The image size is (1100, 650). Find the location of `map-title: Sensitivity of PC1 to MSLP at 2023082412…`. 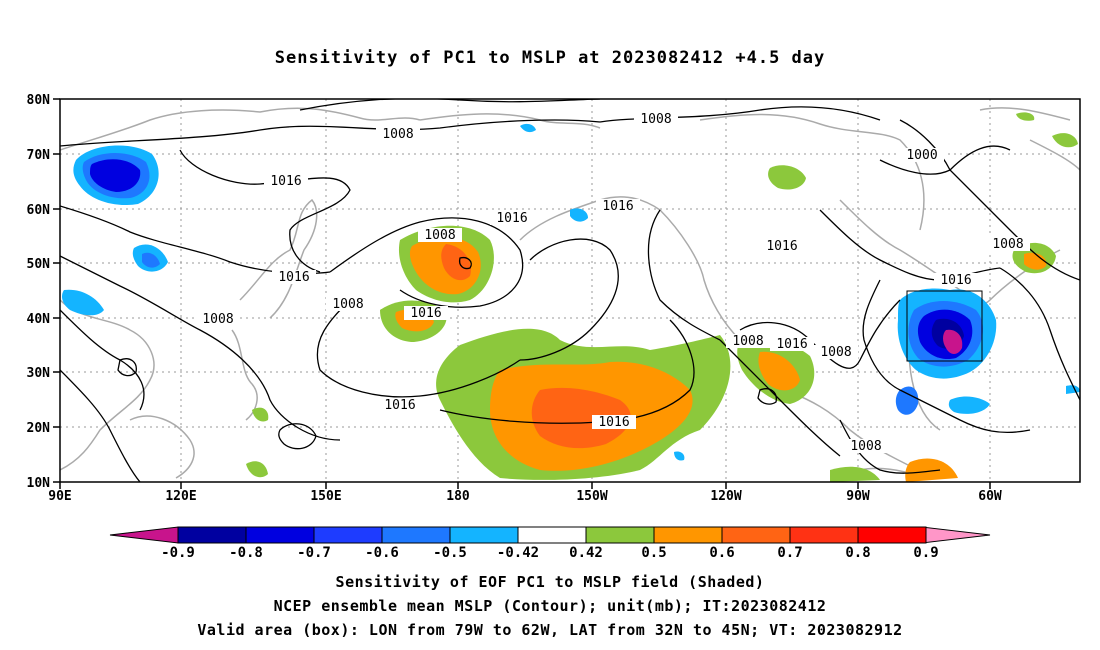

map-title: Sensitivity of PC1 to MSLP at 2023082412… is located at coordinates (550, 58).